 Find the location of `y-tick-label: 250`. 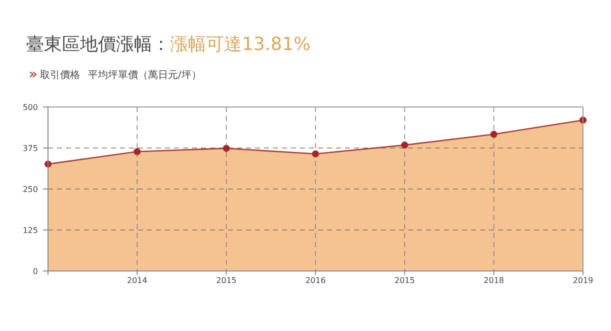

y-tick-label: 250 is located at coordinates (30, 189).